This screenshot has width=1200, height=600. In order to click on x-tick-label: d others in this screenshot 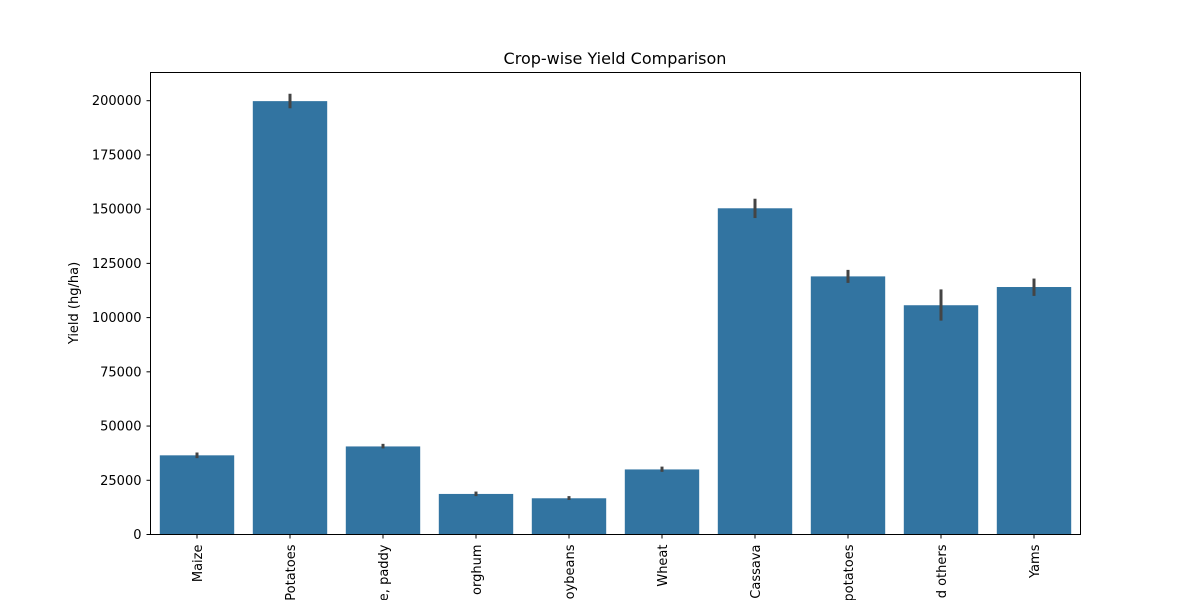, I will do `click(942, 571)`.